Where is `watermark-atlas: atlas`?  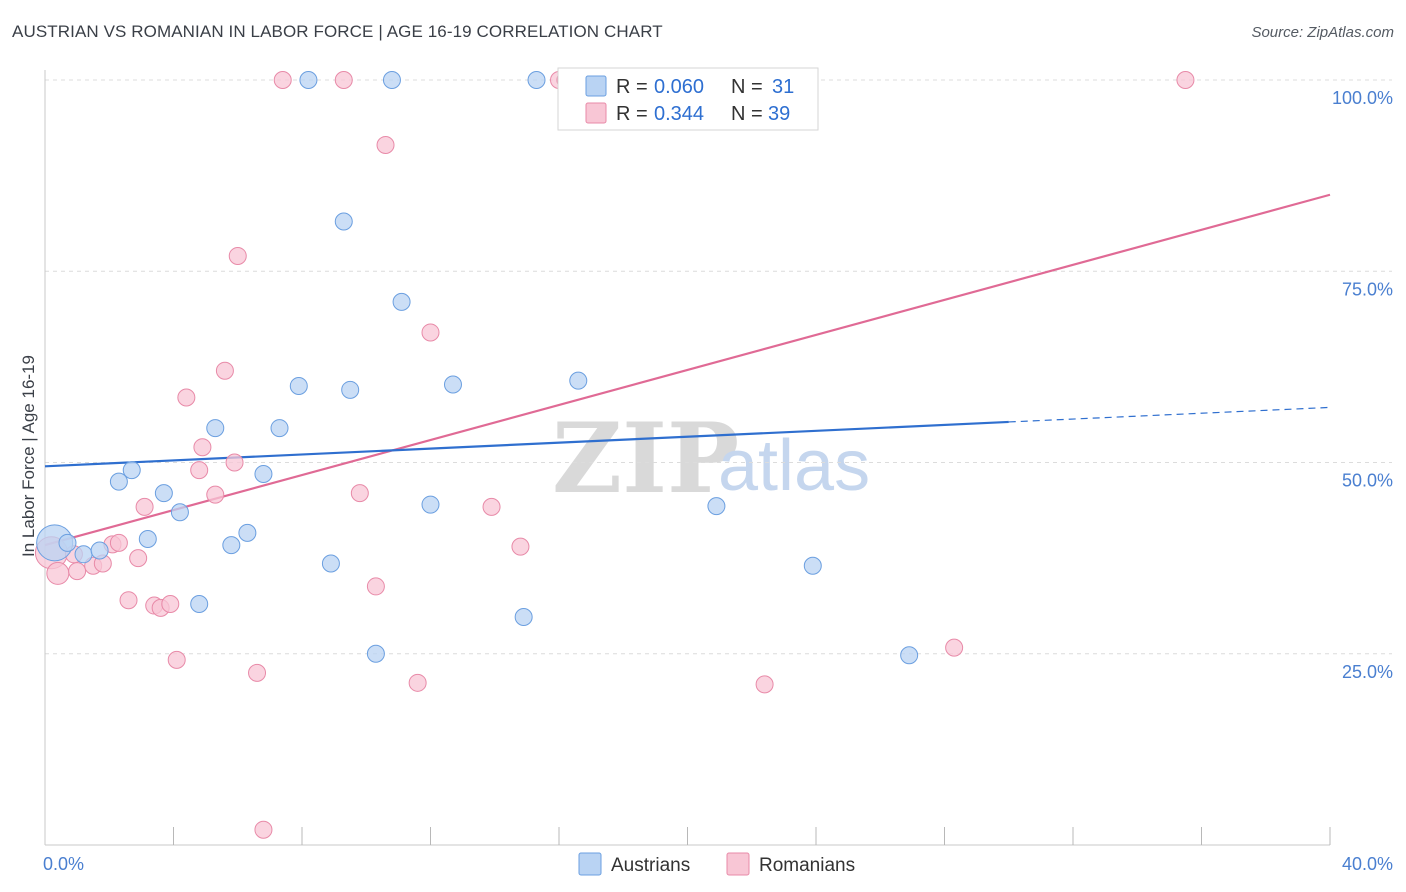 watermark-atlas: atlas is located at coordinates (794, 466).